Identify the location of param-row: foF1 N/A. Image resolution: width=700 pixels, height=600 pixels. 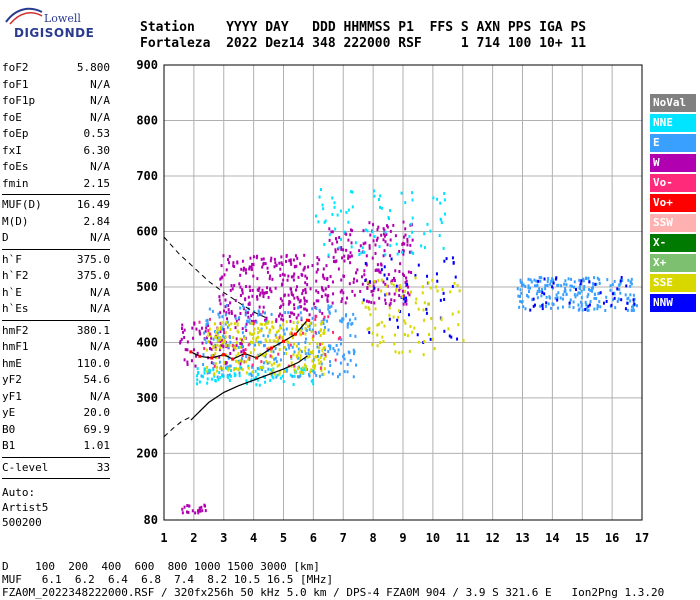
(56, 85).